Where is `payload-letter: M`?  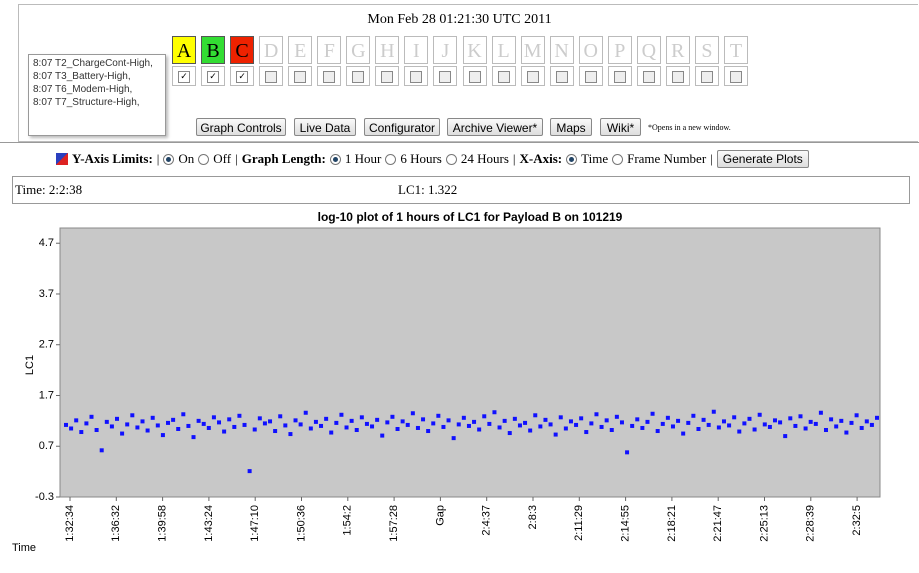
payload-letter: M is located at coordinates (532, 50).